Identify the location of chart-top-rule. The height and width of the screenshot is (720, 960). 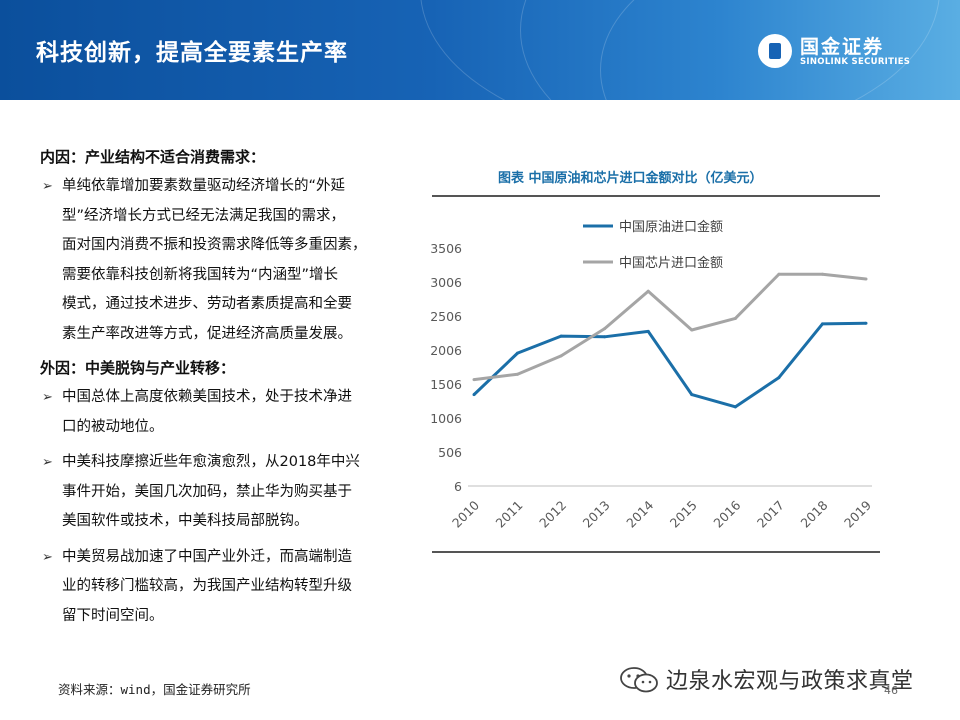
(656, 196).